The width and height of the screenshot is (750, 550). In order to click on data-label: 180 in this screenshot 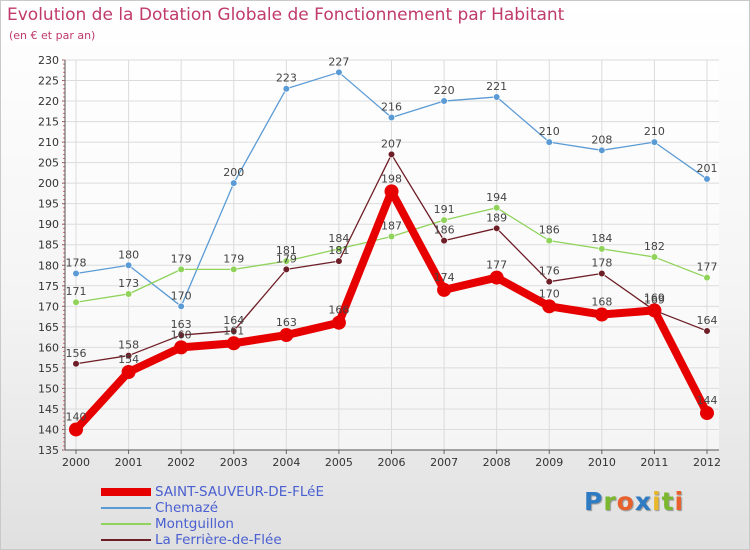, I will do `click(128, 254)`.